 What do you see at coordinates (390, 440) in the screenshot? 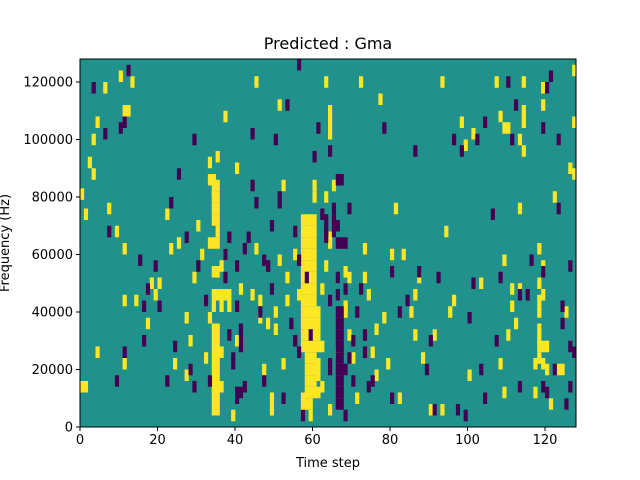
I see `x-tick-label: 80` at bounding box center [390, 440].